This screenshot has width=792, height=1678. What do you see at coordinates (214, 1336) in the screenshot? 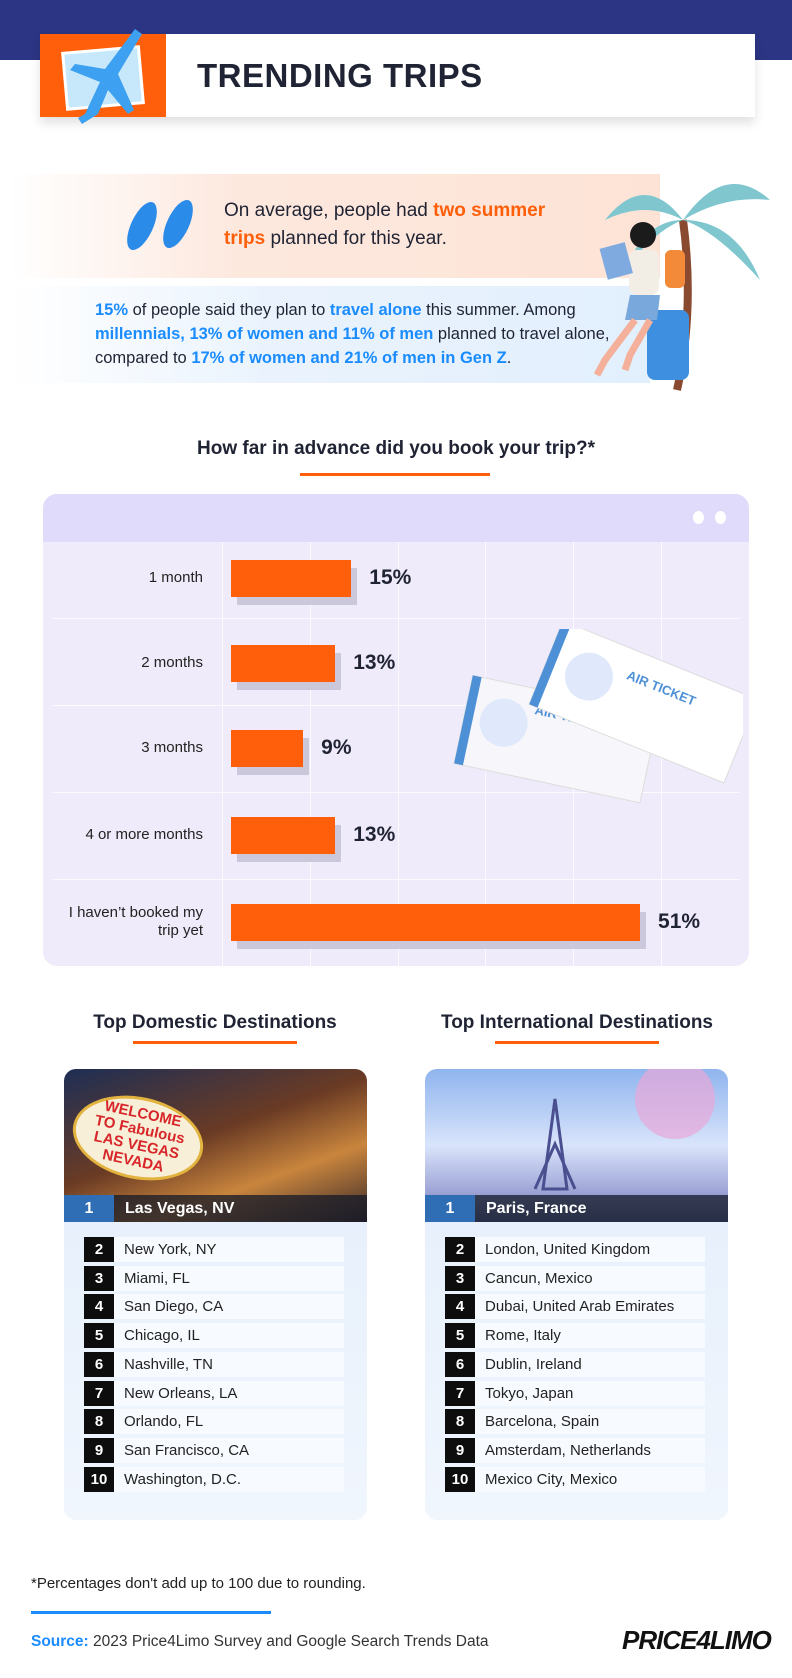
I see `list-item: 5 Chicago, IL` at bounding box center [214, 1336].